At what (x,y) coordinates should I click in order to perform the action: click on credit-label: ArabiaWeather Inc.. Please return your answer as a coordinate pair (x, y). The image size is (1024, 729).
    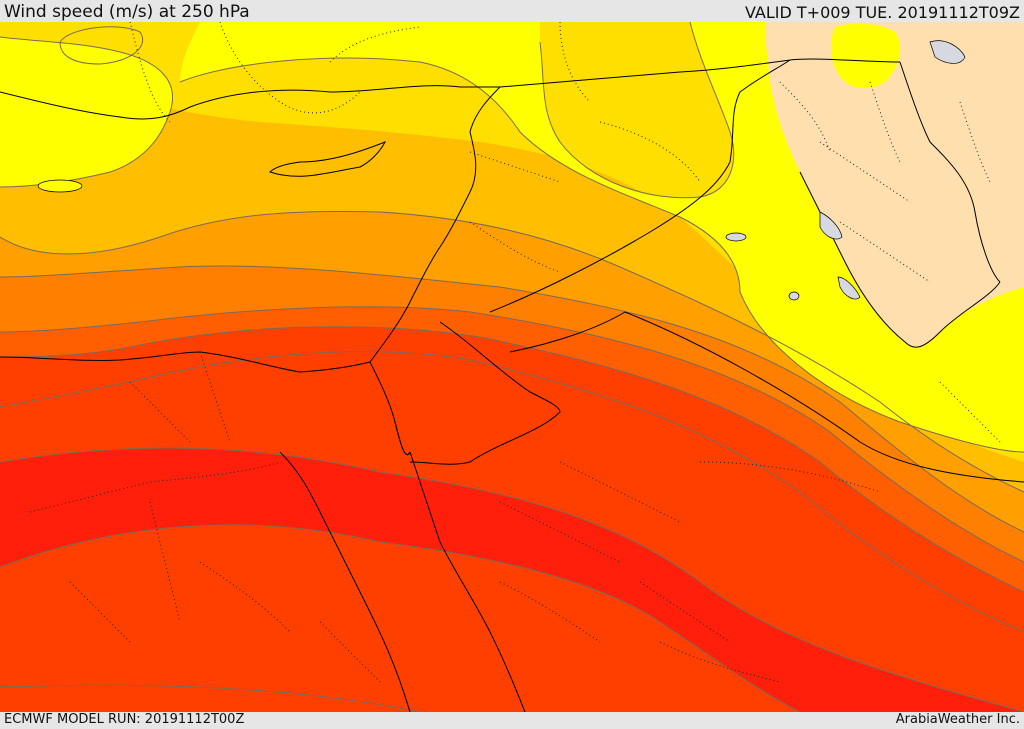
    Looking at the image, I should click on (957, 719).